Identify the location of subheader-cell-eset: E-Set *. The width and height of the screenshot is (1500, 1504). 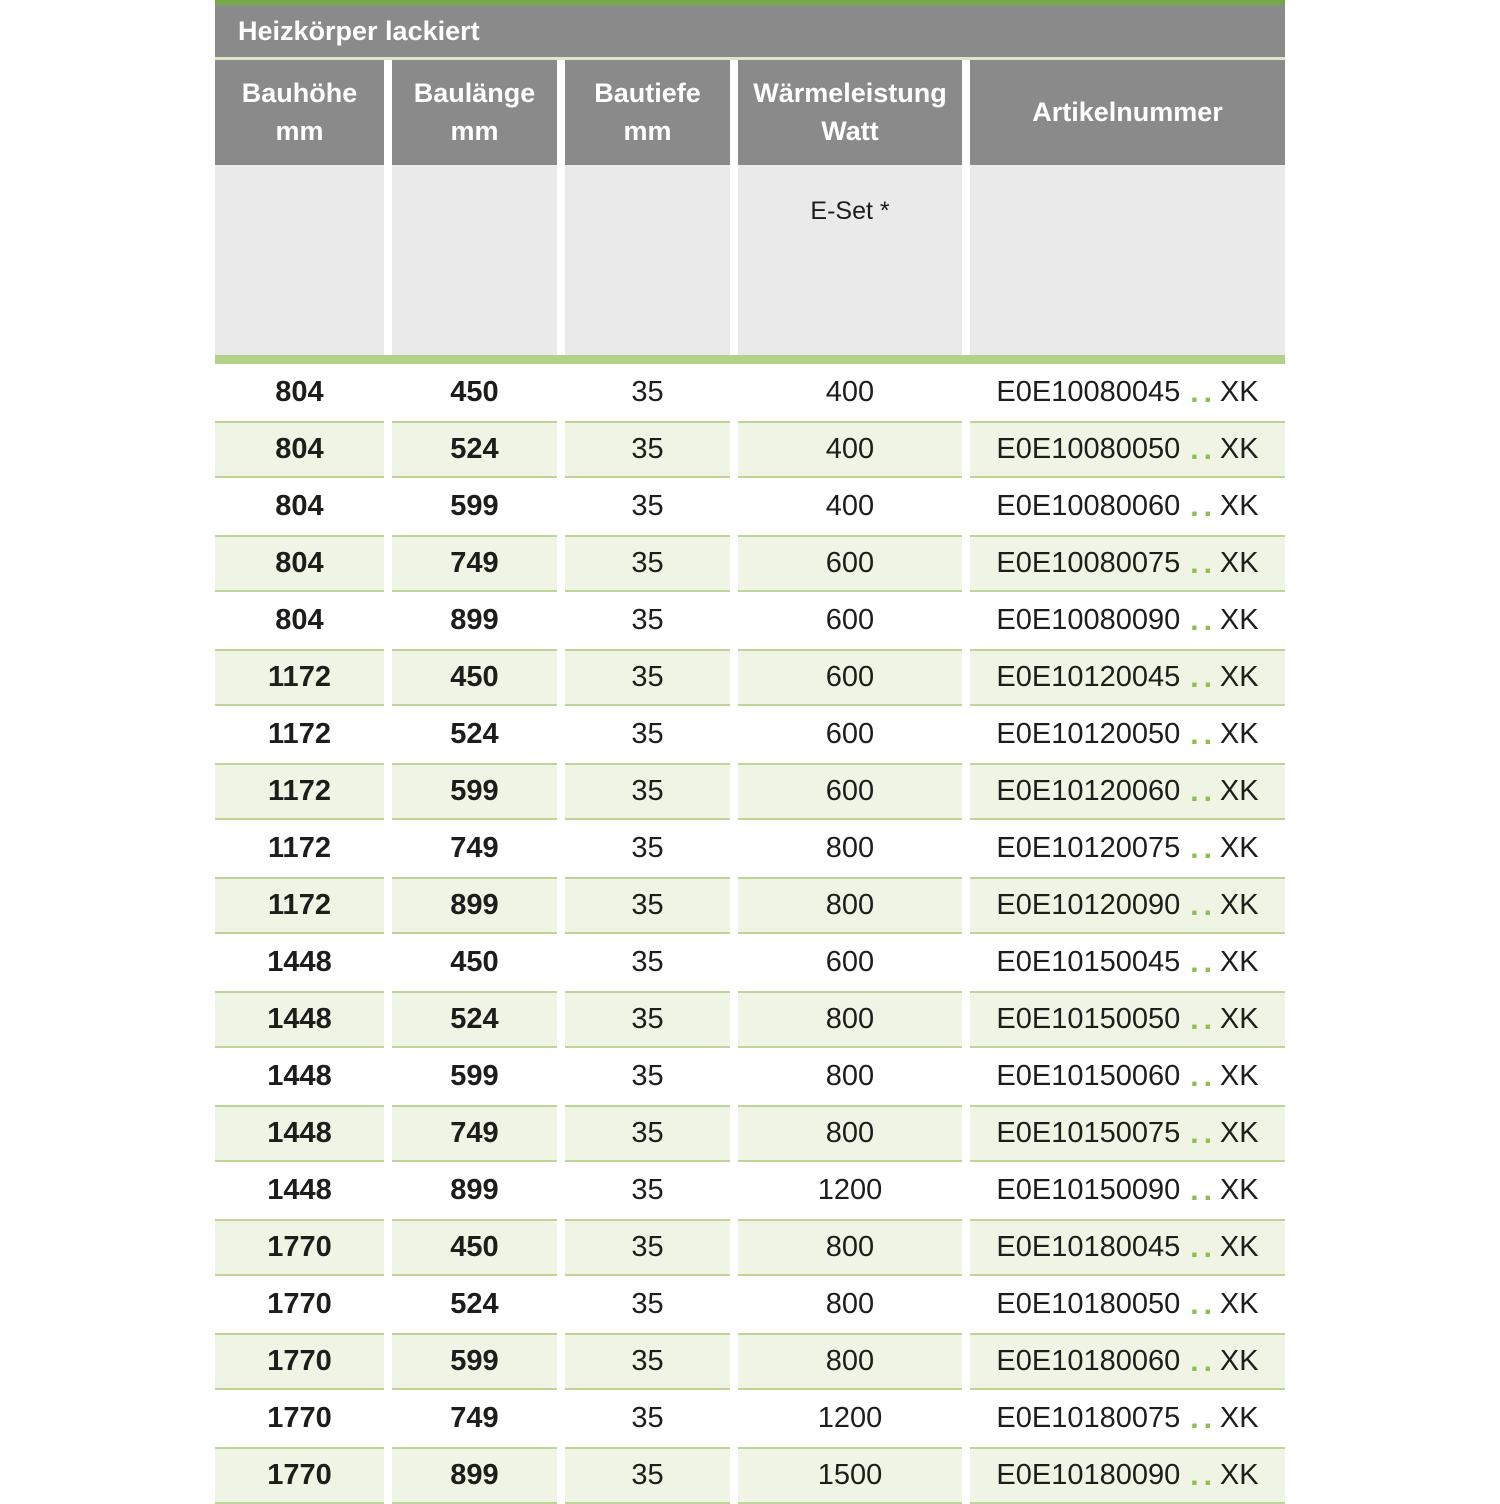
(850, 260).